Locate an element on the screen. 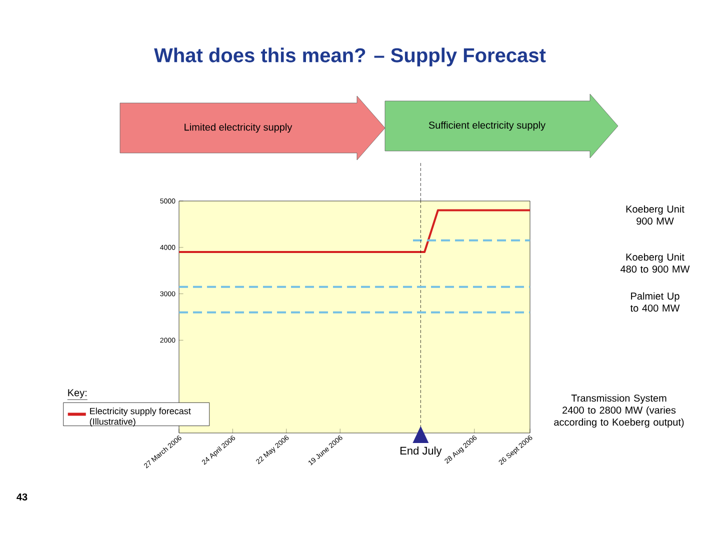  text: 43 is located at coordinates (22, 497).